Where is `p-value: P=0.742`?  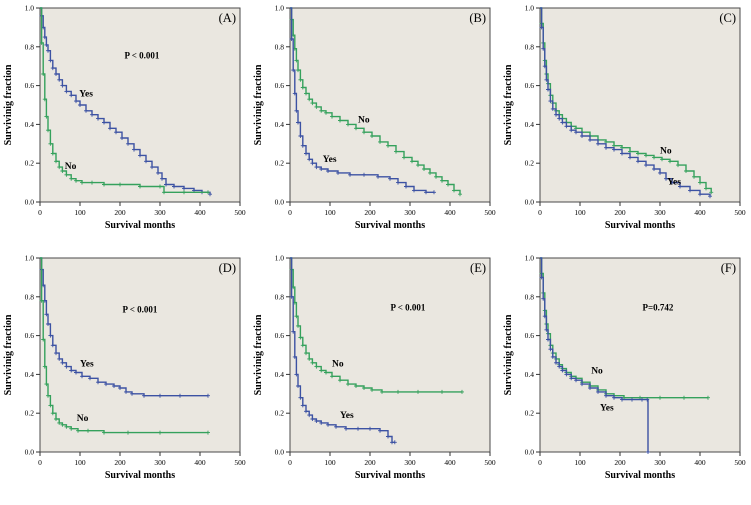
p-value: P=0.742 is located at coordinates (658, 307).